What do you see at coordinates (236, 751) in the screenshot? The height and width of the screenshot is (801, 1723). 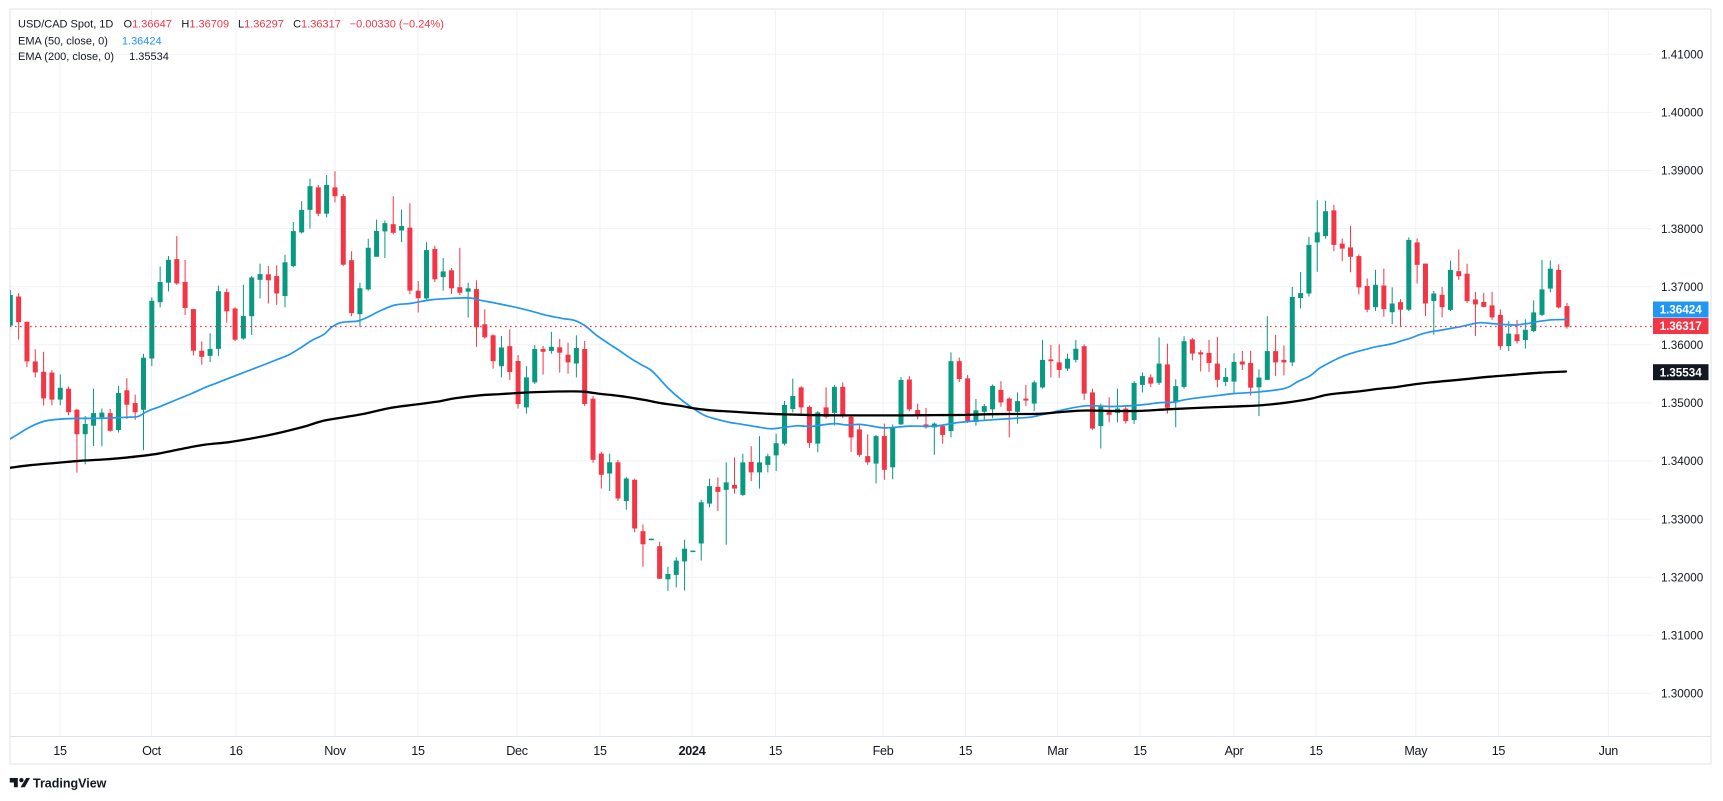 I see `svg-text: 16` at bounding box center [236, 751].